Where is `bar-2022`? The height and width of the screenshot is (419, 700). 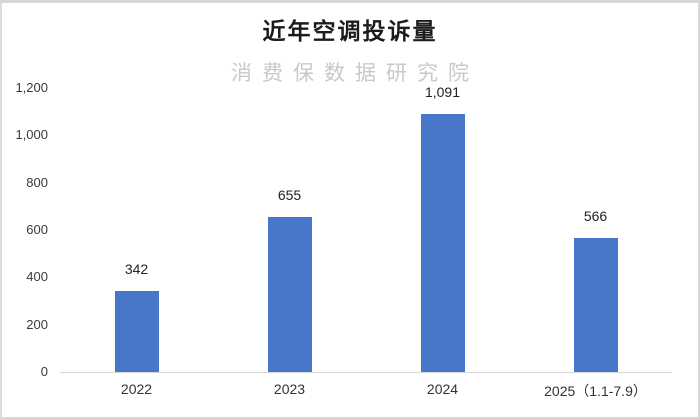
bar-2022 is located at coordinates (136, 331).